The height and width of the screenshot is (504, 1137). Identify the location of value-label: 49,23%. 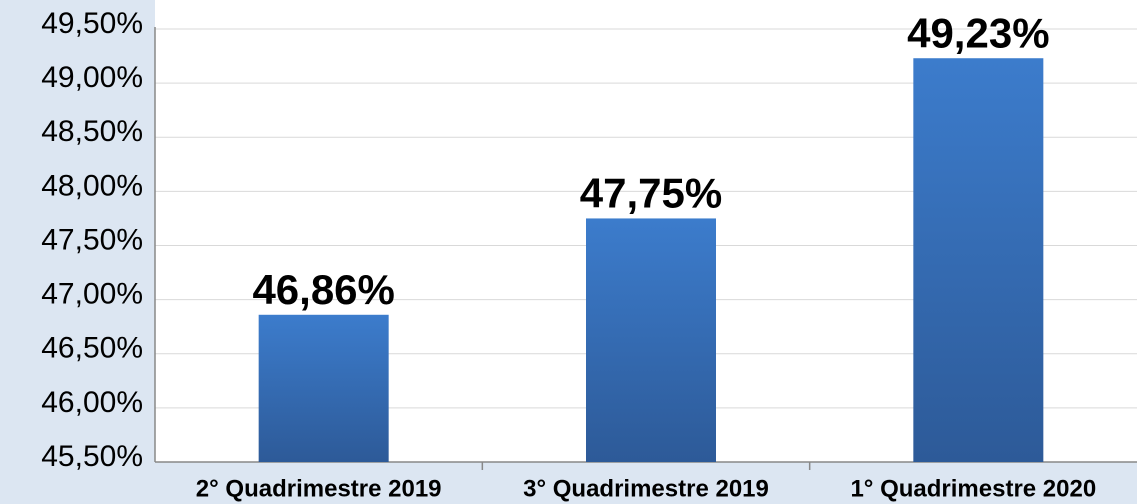
(978, 32).